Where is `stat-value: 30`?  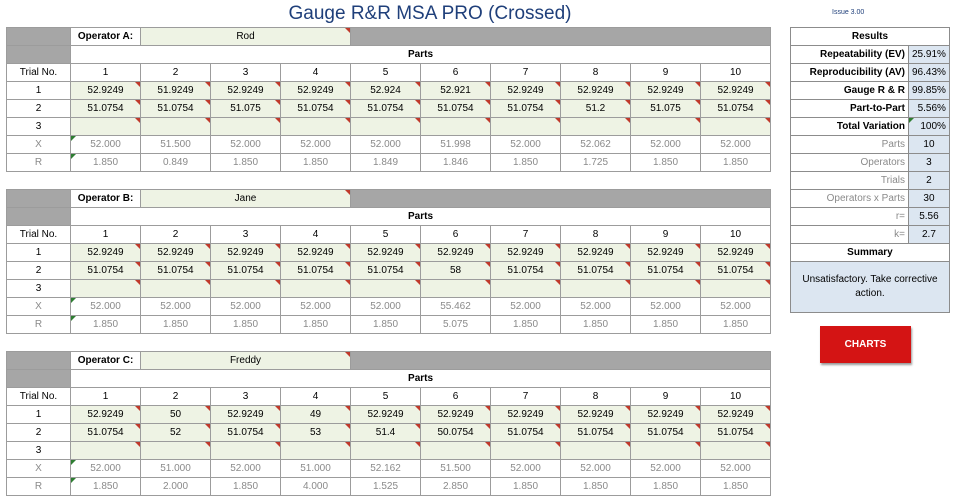 stat-value: 30 is located at coordinates (929, 198).